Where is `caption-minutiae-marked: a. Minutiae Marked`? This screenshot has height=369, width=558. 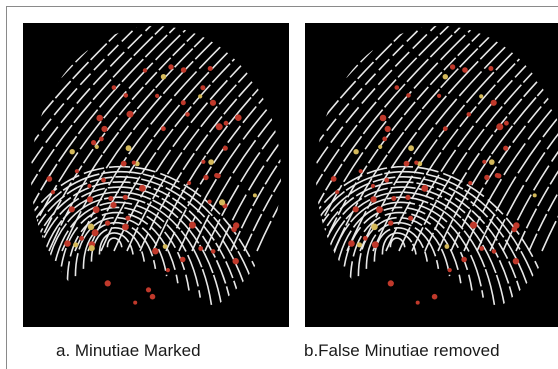 caption-minutiae-marked: a. Minutiae Marked is located at coordinates (128, 350).